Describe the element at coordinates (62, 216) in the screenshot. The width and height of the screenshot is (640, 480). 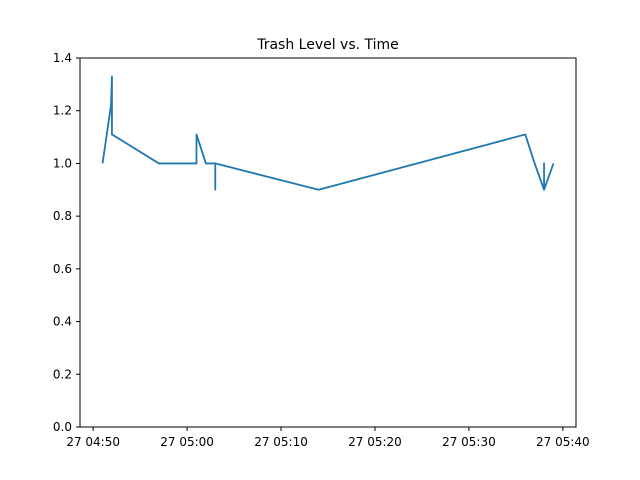
I see `y-tick-label: 0.8` at that location.